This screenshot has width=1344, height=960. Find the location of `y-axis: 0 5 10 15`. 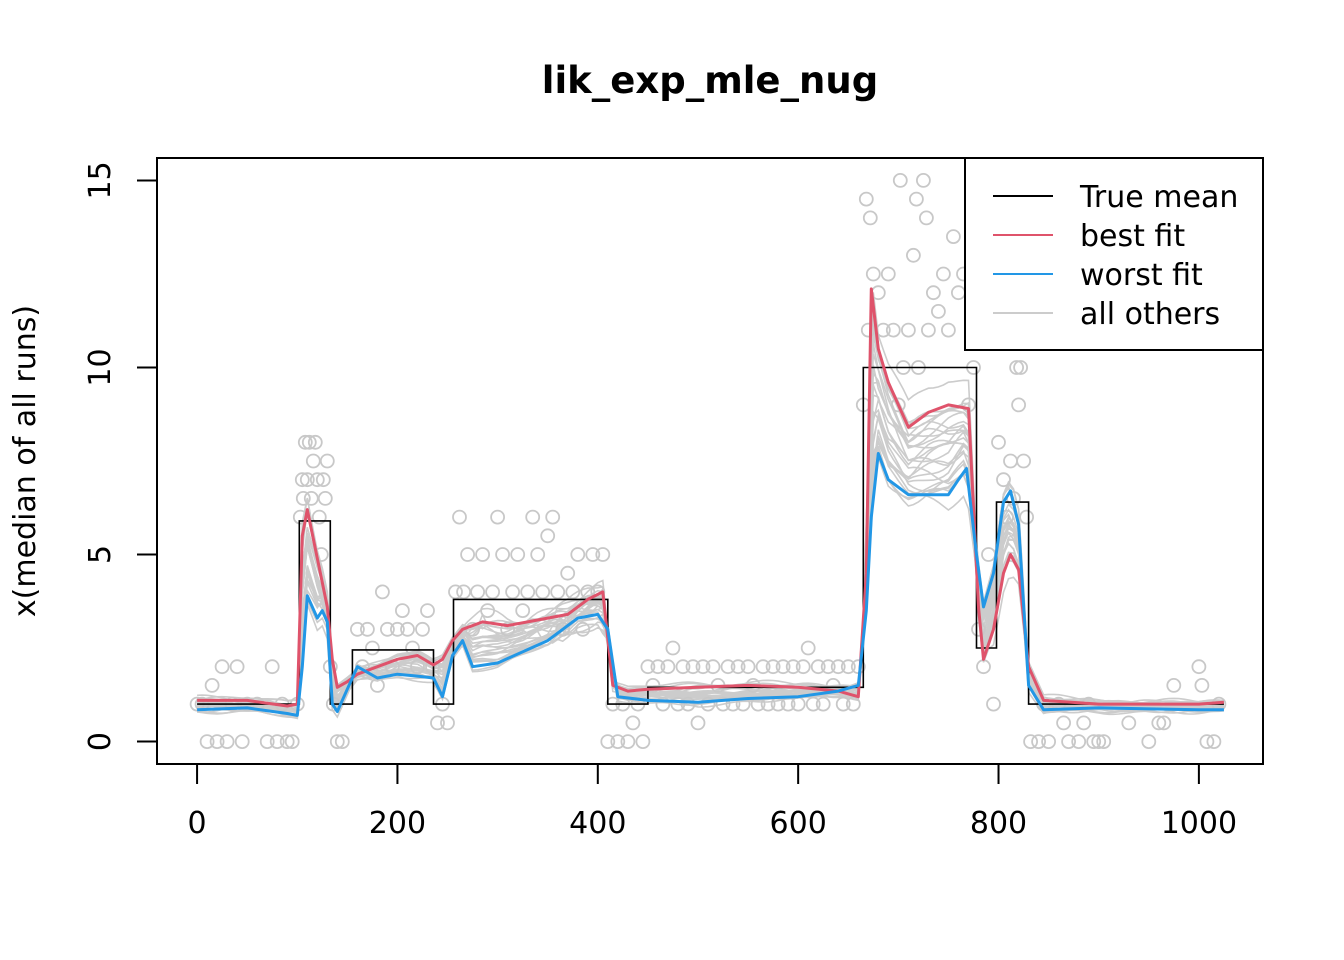

y-axis: 0 5 10 15 is located at coordinates (120, 456).